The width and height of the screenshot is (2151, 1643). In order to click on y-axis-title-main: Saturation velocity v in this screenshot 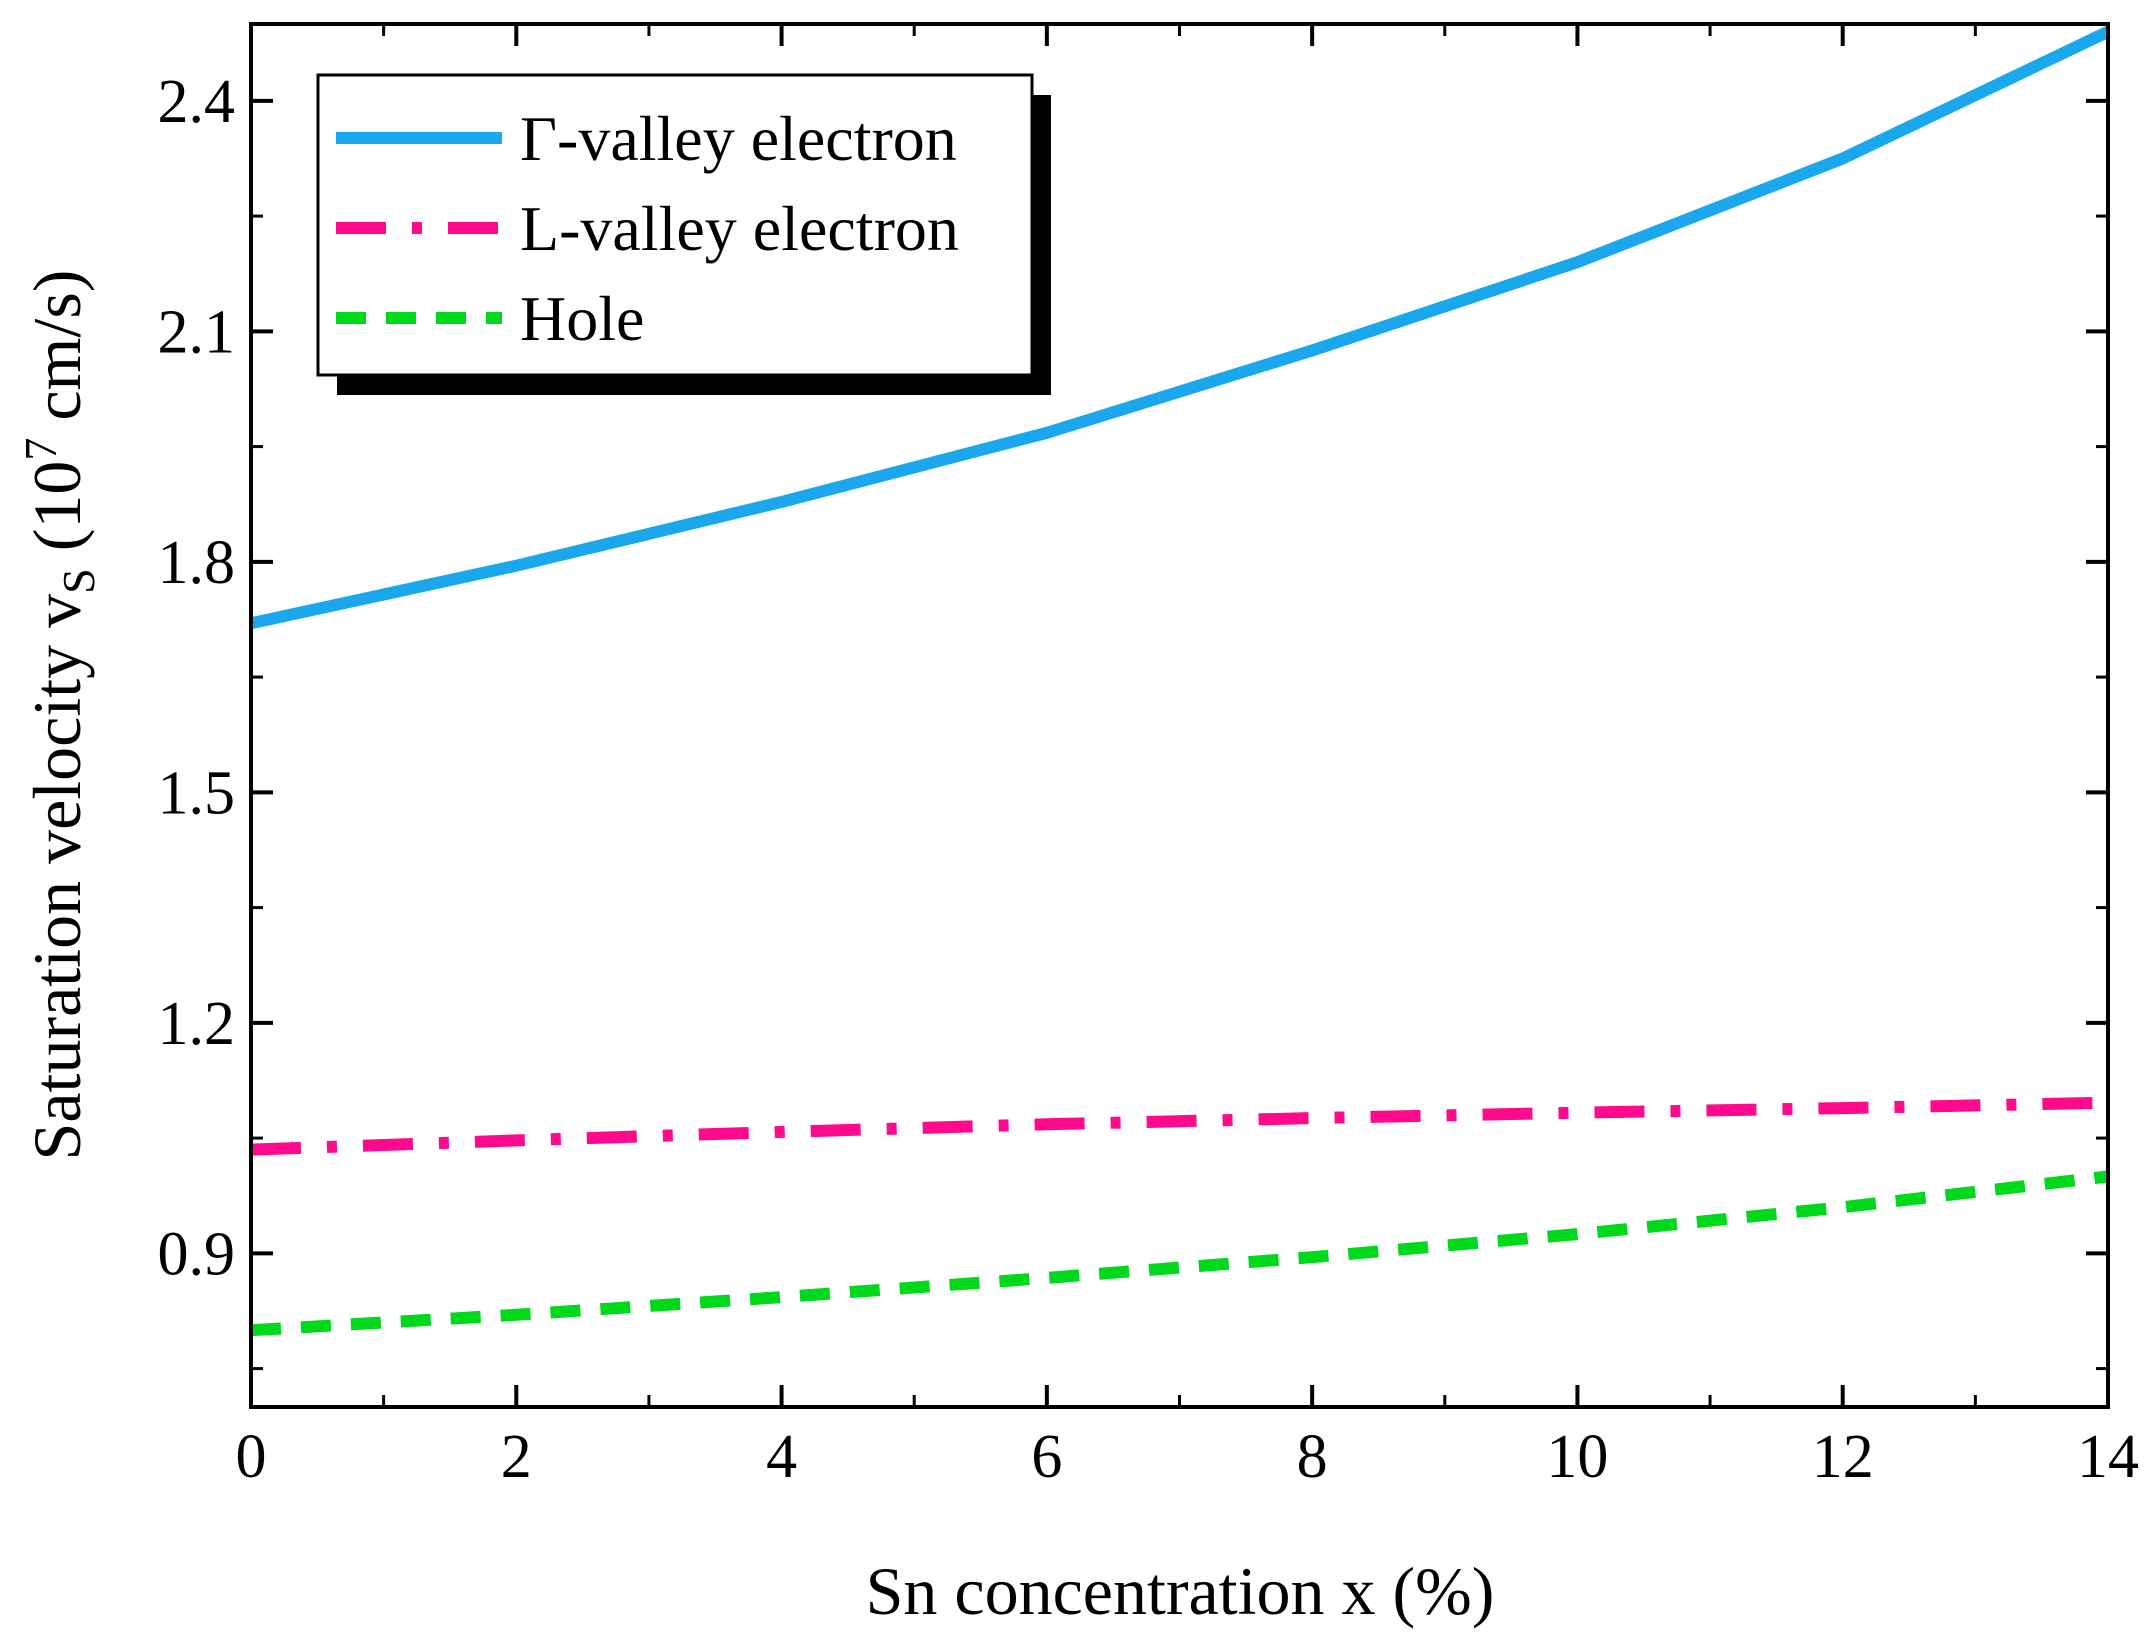, I will do `click(57, 877)`.